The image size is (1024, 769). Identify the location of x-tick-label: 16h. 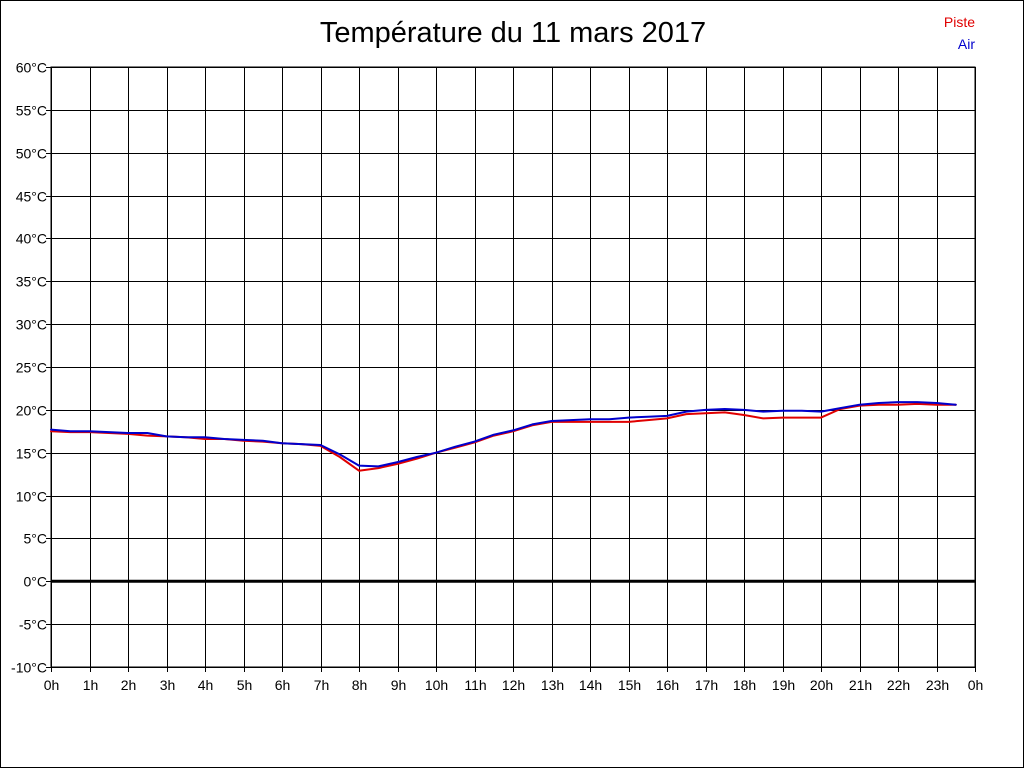
(667, 685).